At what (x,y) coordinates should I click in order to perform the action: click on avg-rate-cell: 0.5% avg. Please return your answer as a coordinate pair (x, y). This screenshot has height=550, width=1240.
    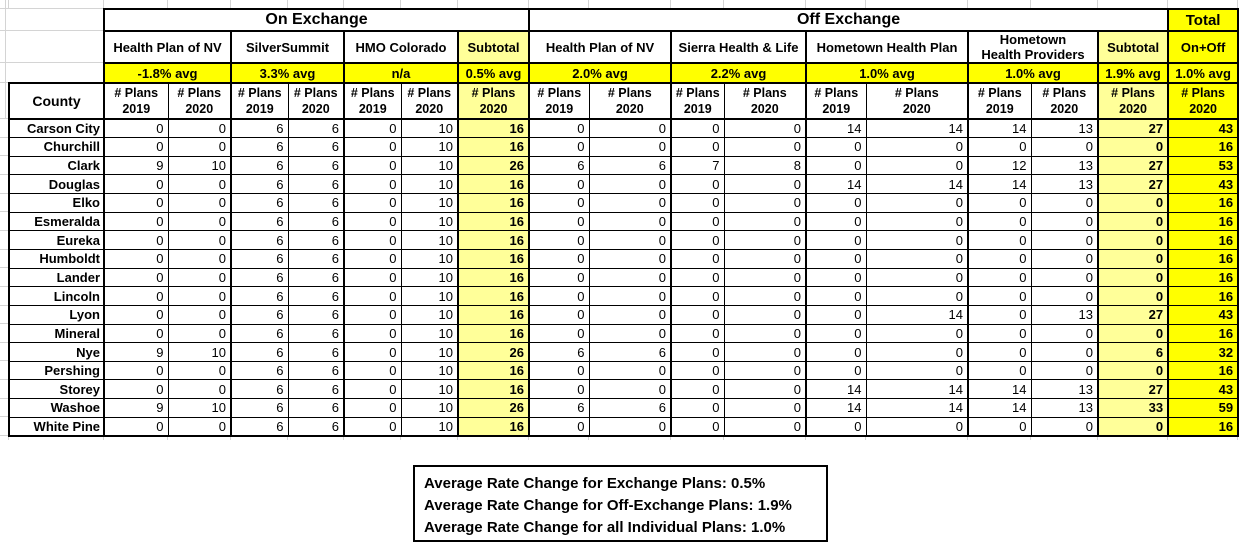
    Looking at the image, I should click on (493, 73).